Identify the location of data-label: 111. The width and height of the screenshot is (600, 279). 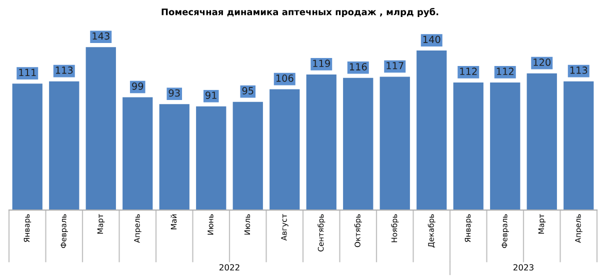
(27, 72).